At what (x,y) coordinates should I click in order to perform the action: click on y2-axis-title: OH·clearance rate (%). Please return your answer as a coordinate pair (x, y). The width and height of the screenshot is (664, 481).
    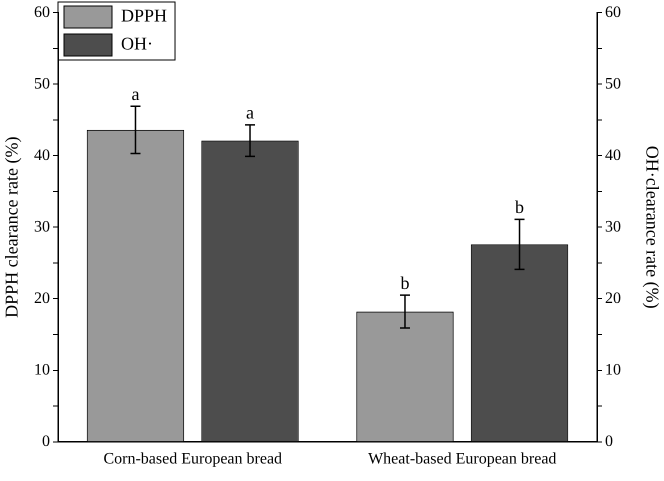
    Looking at the image, I should click on (652, 227).